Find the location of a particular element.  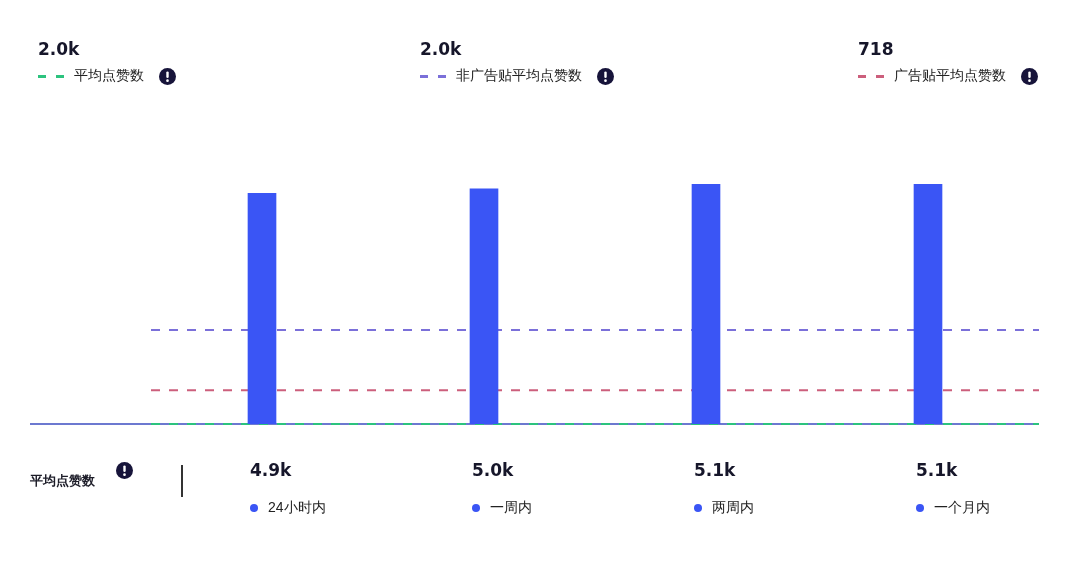

data-label: 5.0k is located at coordinates (493, 470).